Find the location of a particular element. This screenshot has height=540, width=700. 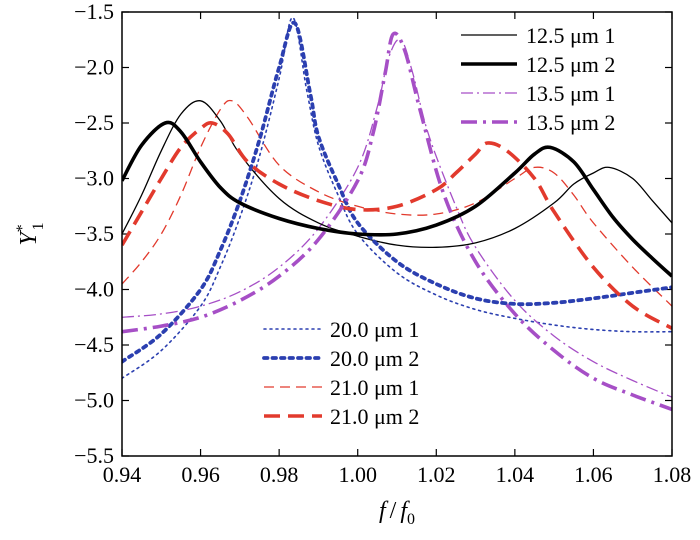

y-tick-label: −5.0 is located at coordinates (94, 400).